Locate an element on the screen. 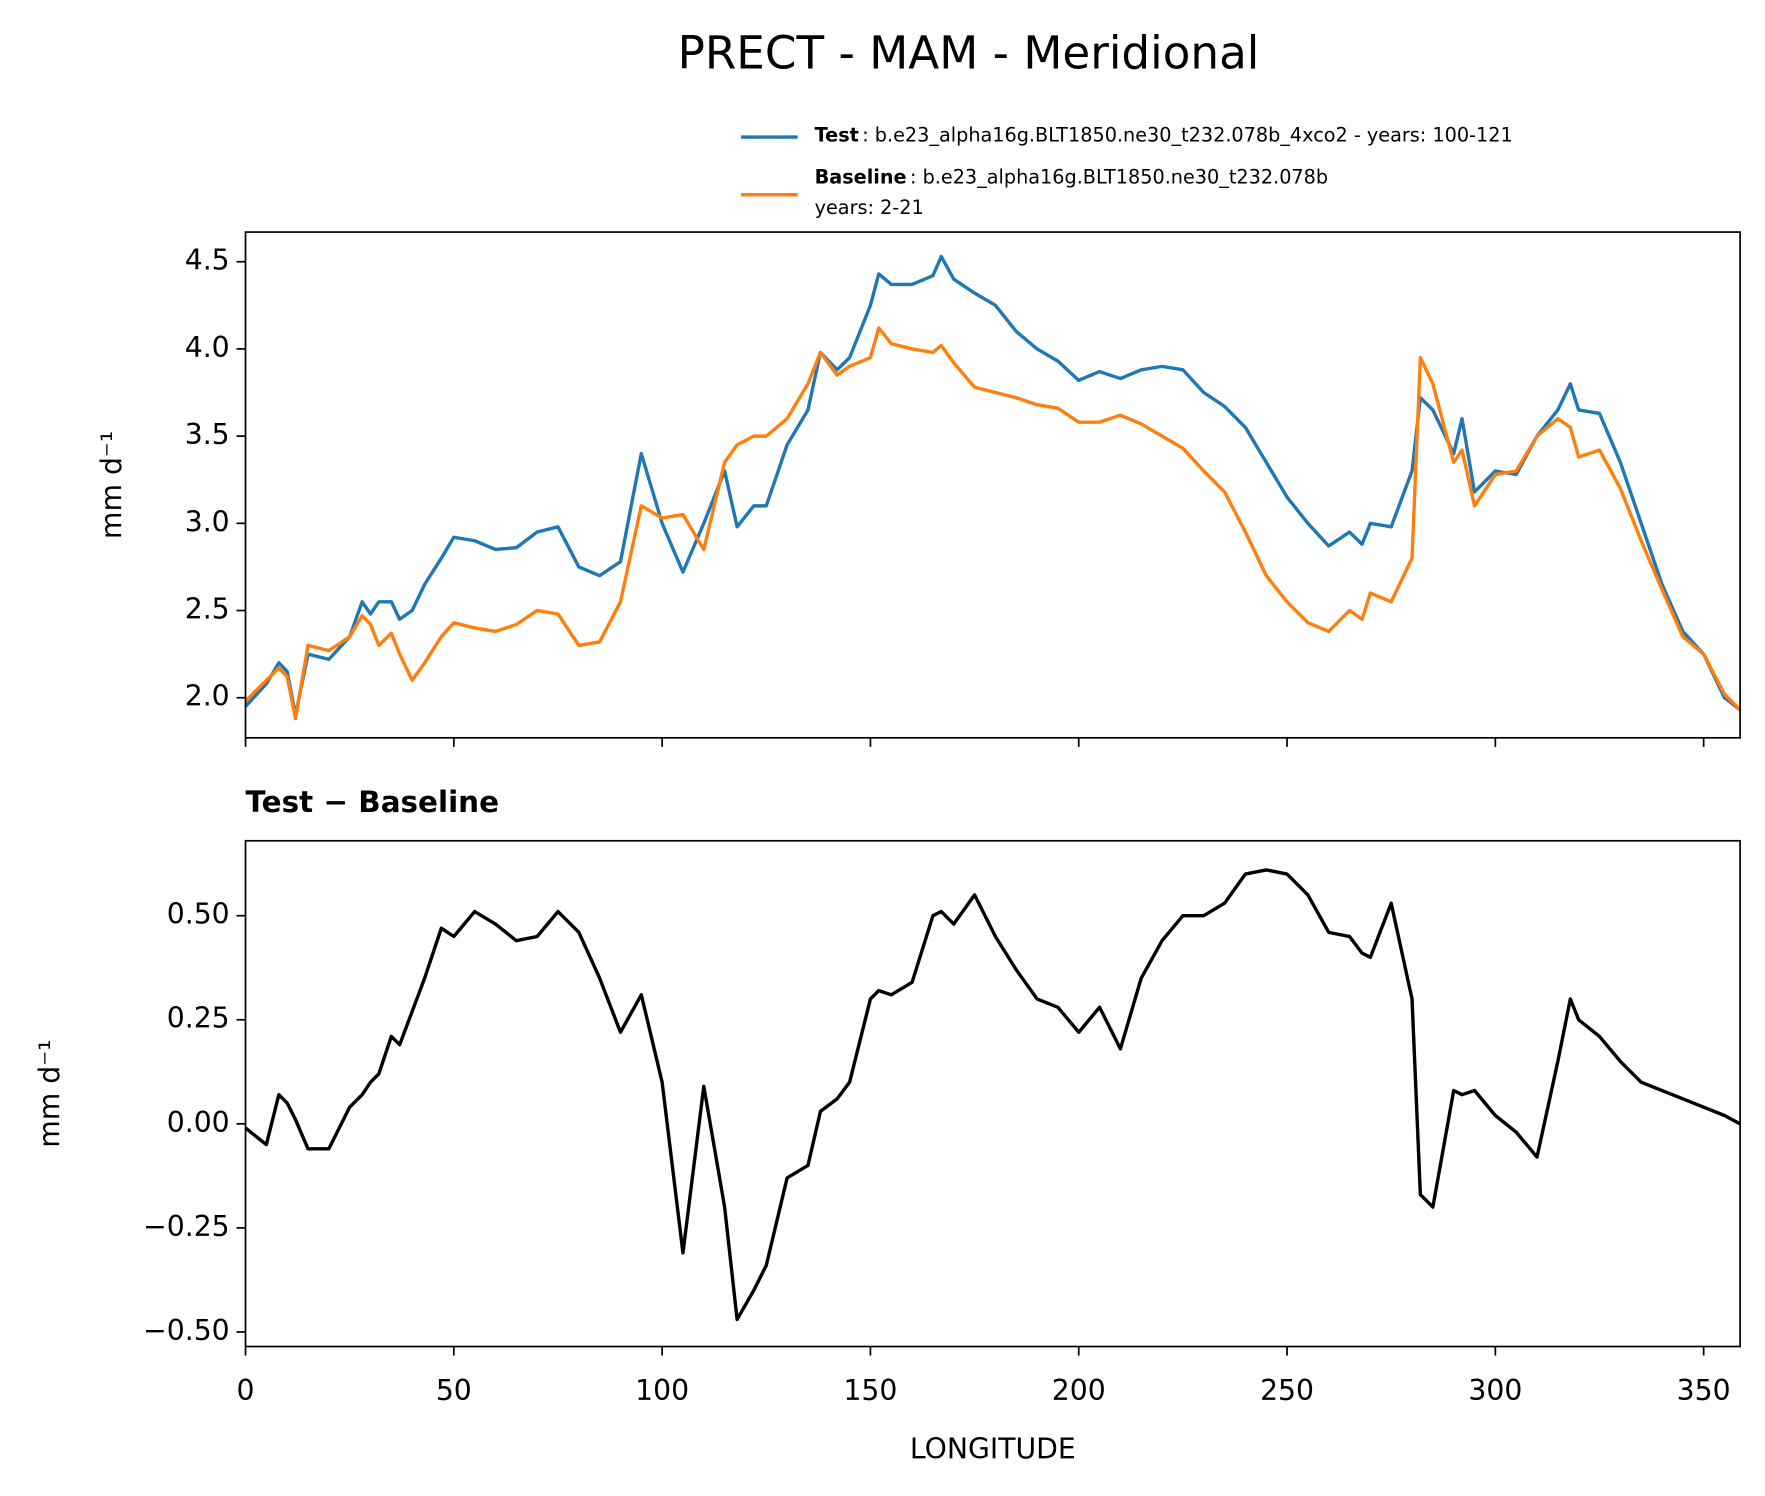  x-tick-label: 0 is located at coordinates (246, 1390).